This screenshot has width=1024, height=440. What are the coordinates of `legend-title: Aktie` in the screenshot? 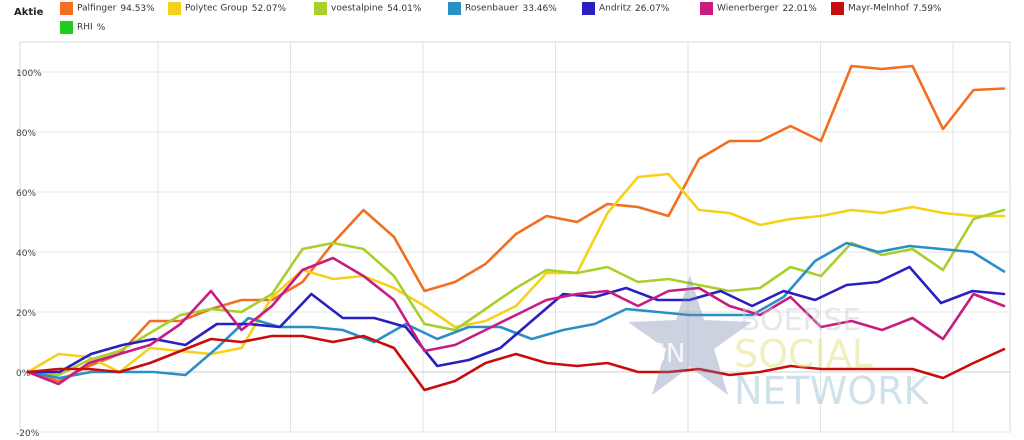 It's located at (29, 12).